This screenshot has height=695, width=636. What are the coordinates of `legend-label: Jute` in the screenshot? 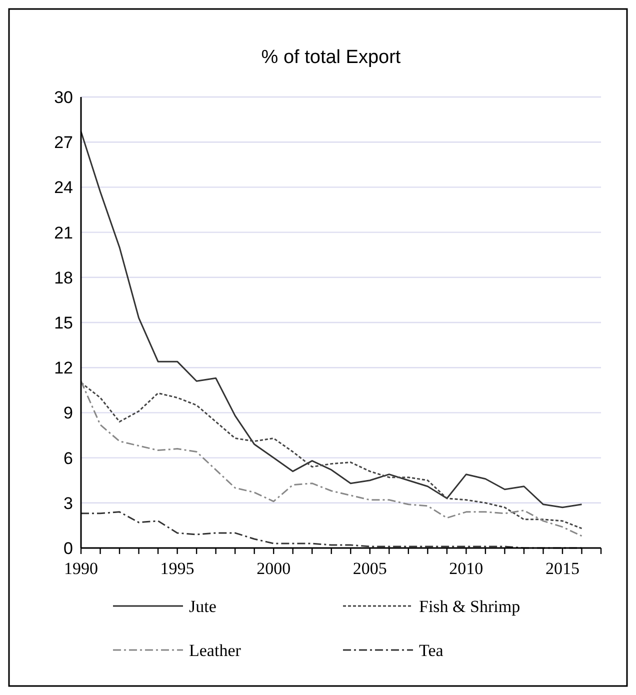 It's located at (202, 606).